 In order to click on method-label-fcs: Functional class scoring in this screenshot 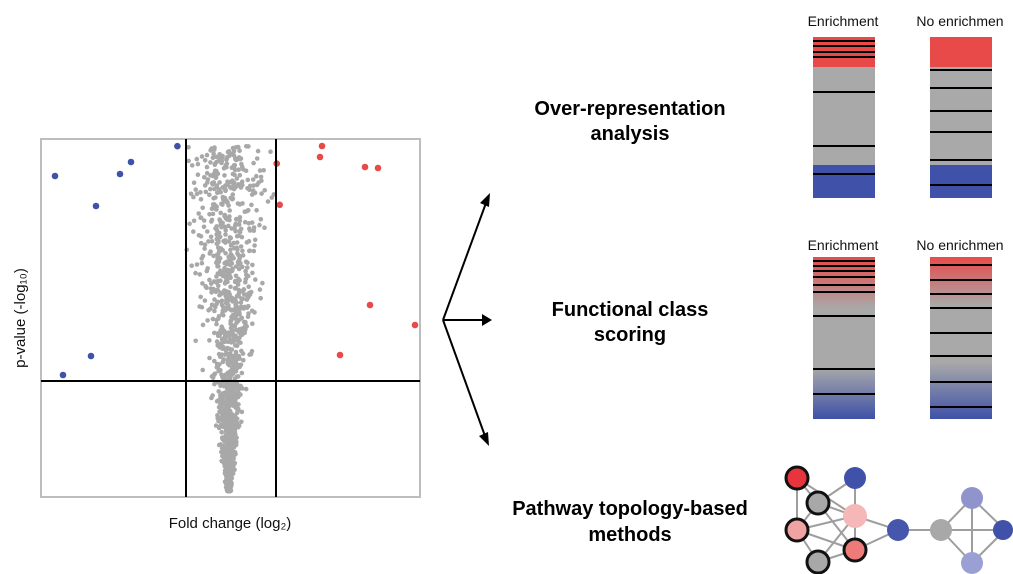, I will do `click(630, 322)`.